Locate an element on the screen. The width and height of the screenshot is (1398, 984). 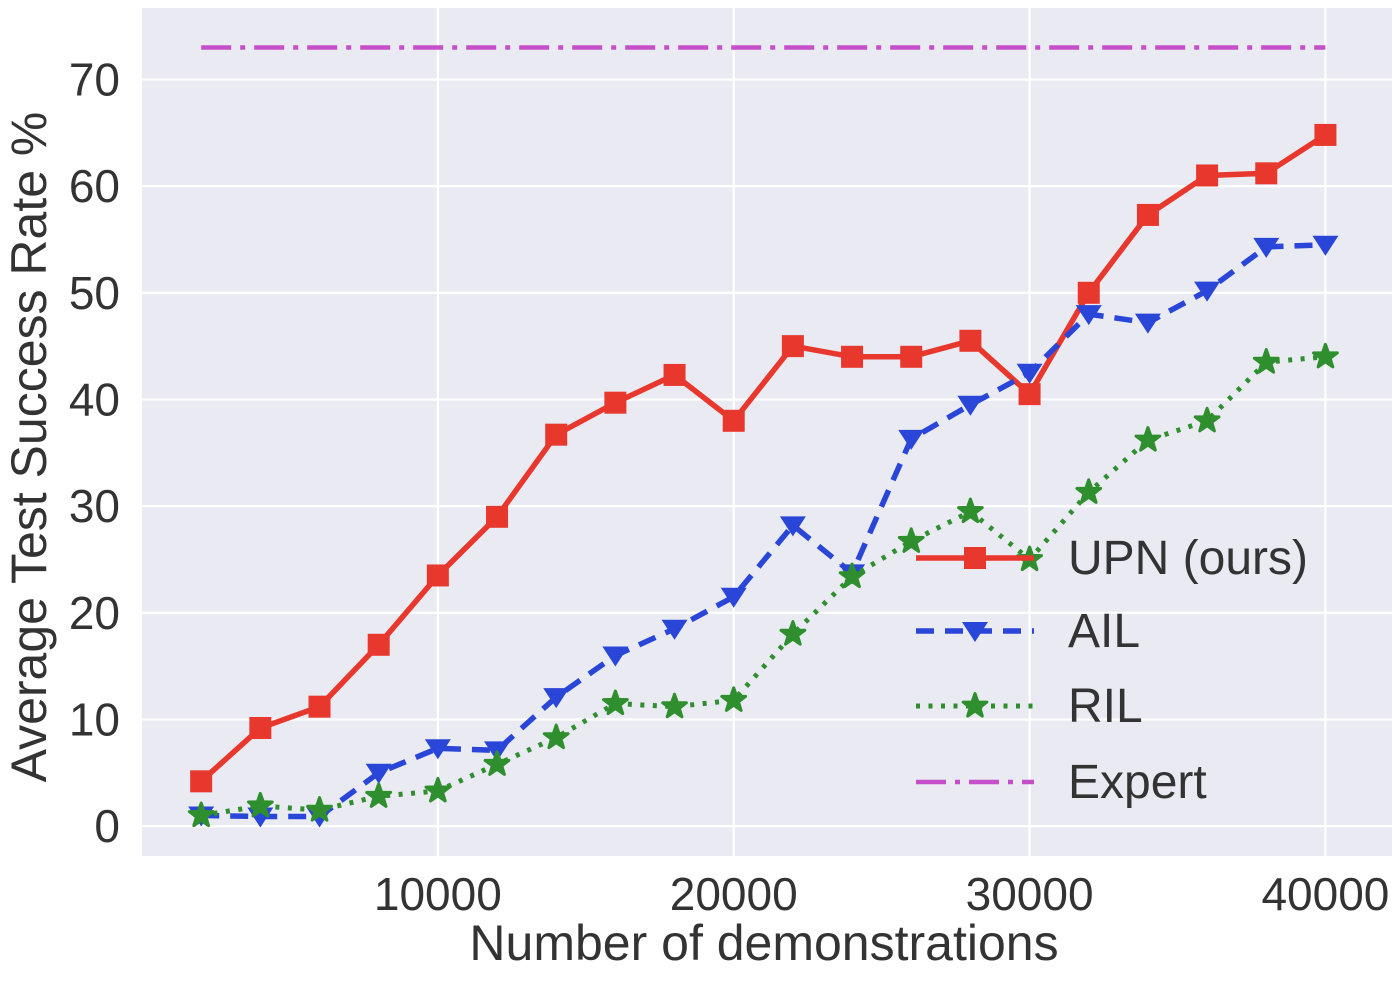
legend-item-ail: AIL is located at coordinates (1028, 631).